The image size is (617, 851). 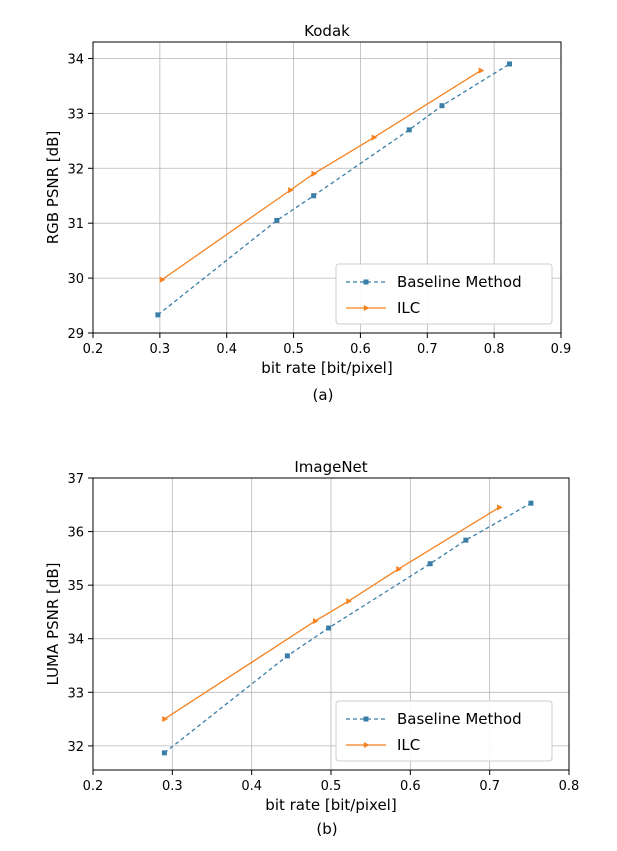 I want to click on y-tick-label: 31, so click(x=75, y=224).